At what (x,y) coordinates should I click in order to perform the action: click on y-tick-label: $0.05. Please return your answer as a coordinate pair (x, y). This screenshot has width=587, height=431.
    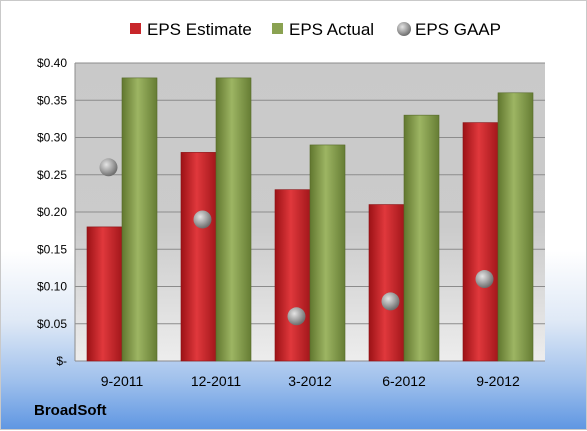
    Looking at the image, I should click on (52, 324).